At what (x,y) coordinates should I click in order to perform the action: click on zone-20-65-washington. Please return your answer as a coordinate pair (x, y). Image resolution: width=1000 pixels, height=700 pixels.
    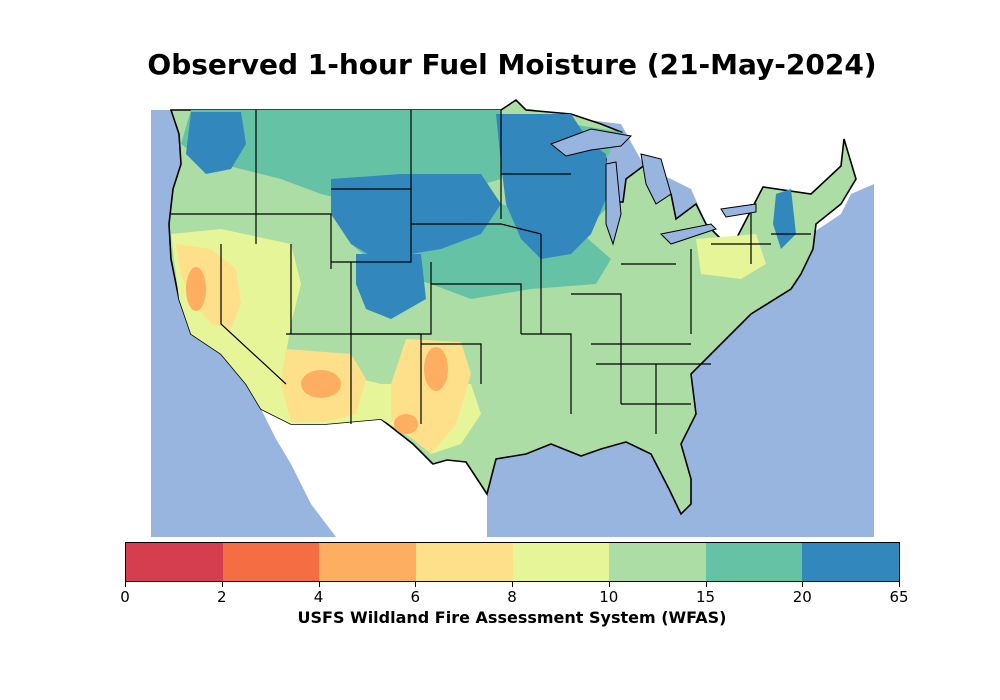
    Looking at the image, I should click on (216, 143).